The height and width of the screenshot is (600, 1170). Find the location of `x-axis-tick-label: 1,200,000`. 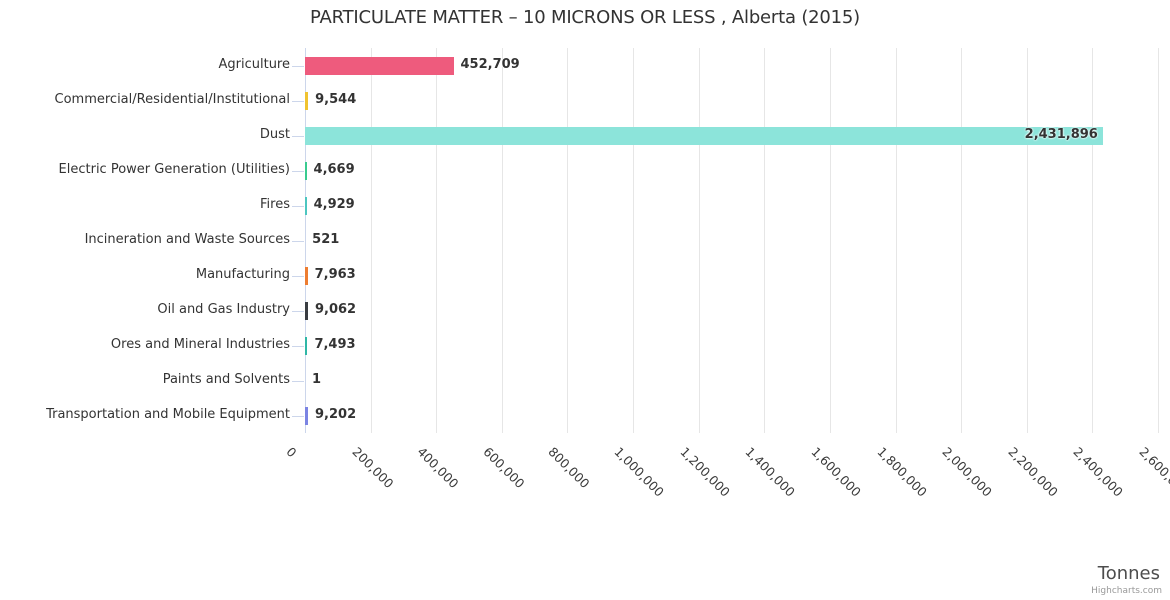

x-axis-tick-label: 1,200,000 is located at coordinates (705, 472).